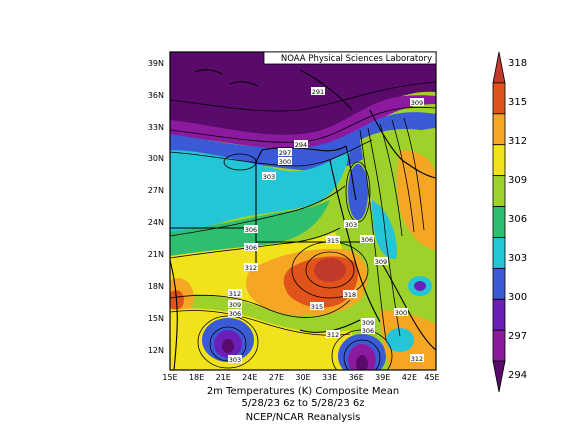 The width and height of the screenshot is (565, 437). I want to click on lab-label: NOAA Physical Sciences Laboratory, so click(356, 59).